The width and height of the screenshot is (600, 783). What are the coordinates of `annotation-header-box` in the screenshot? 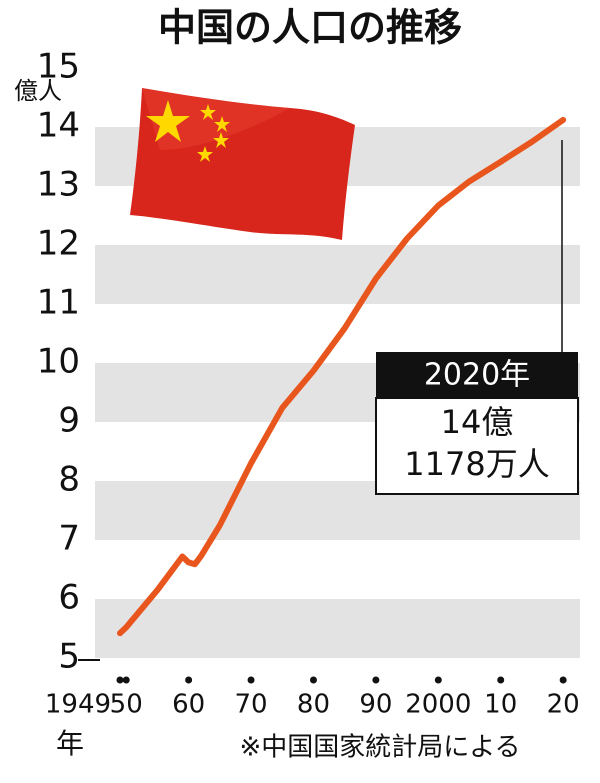 It's located at (477, 375).